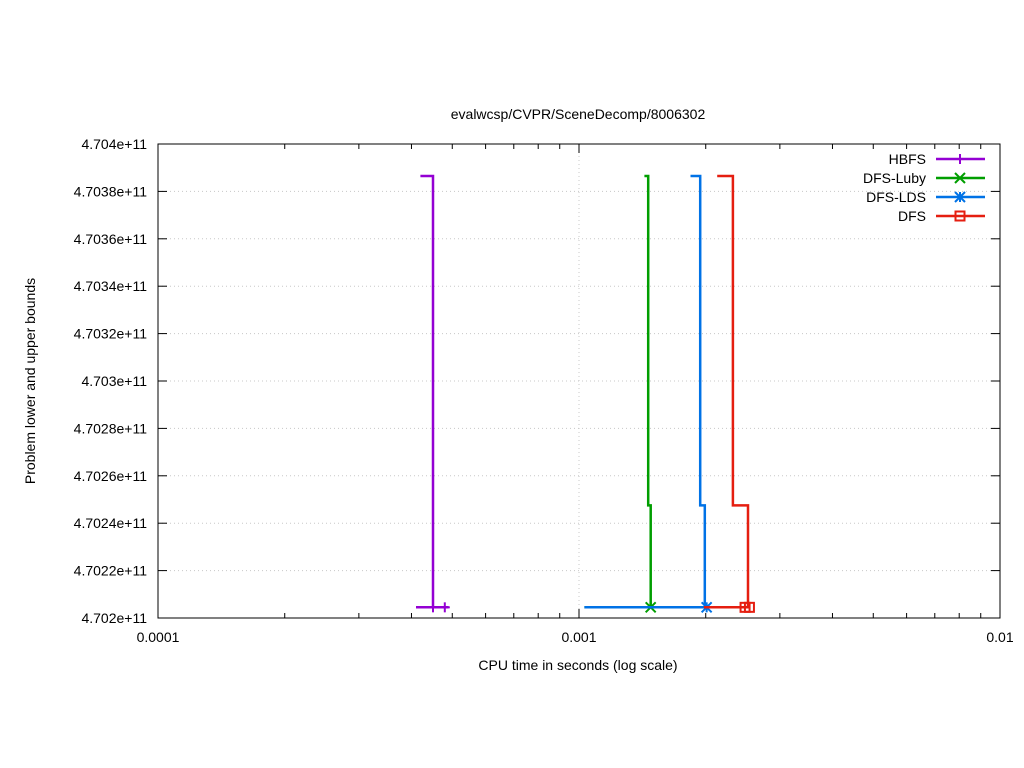 The image size is (1024, 768). What do you see at coordinates (924, 187) in the screenshot?
I see `legend: HBFS DFS-Luby DFS-LDS DFS` at bounding box center [924, 187].